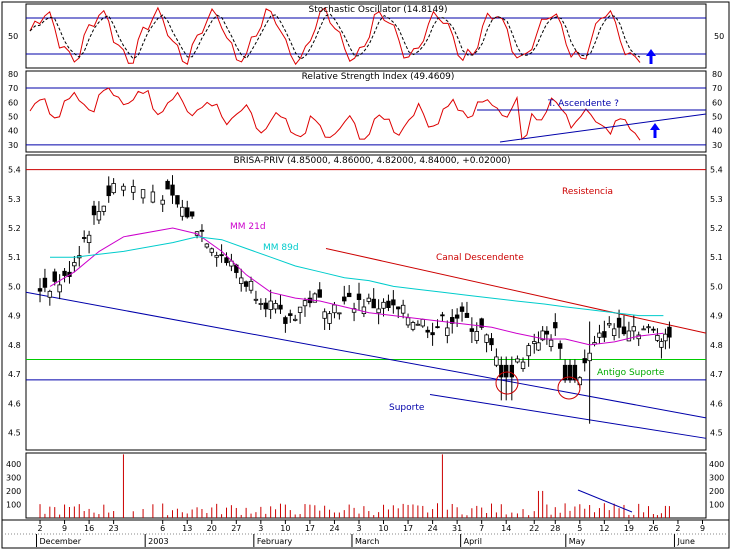 Image resolution: width=731 pixels, height=551 pixels. Describe the element at coordinates (13, 504) in the screenshot. I see `vol-tick-left-3: 100` at that location.